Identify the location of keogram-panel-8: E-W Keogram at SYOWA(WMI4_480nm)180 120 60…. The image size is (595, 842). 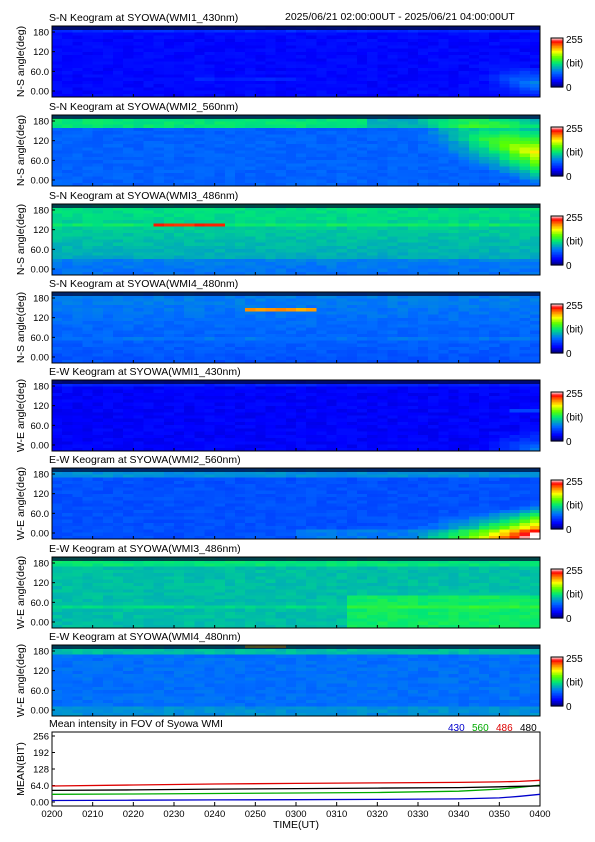
(299, 674).